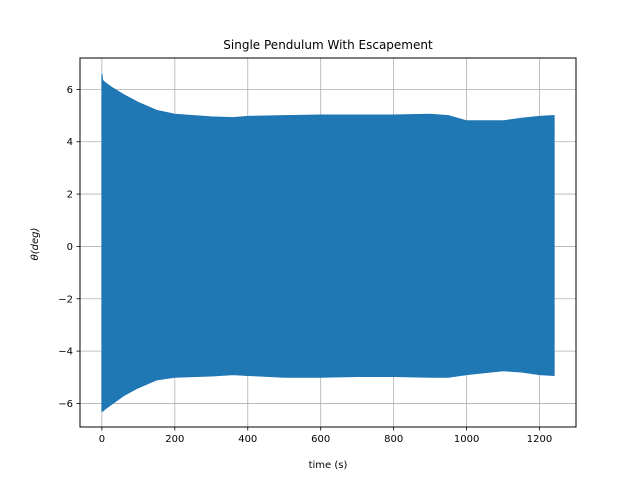 The image size is (640, 480). Describe the element at coordinates (102, 439) in the screenshot. I see `x-tick-label: 0` at that location.